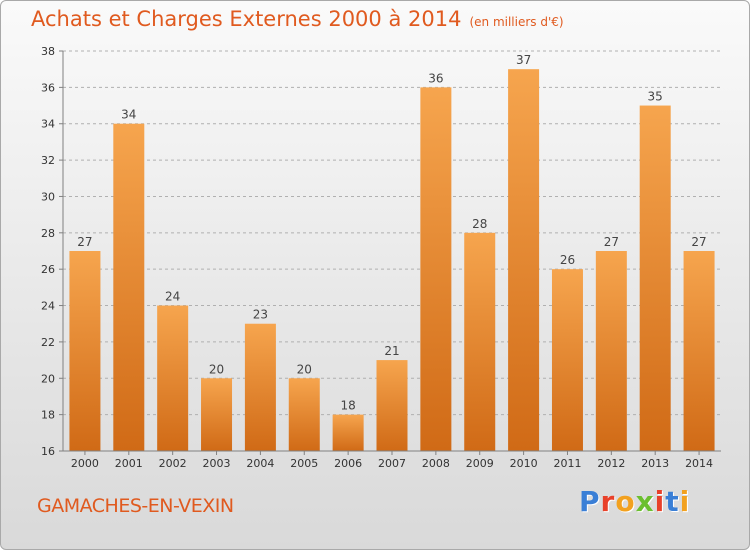  What do you see at coordinates (48, 451) in the screenshot?
I see `y-tick-label: 16` at bounding box center [48, 451].